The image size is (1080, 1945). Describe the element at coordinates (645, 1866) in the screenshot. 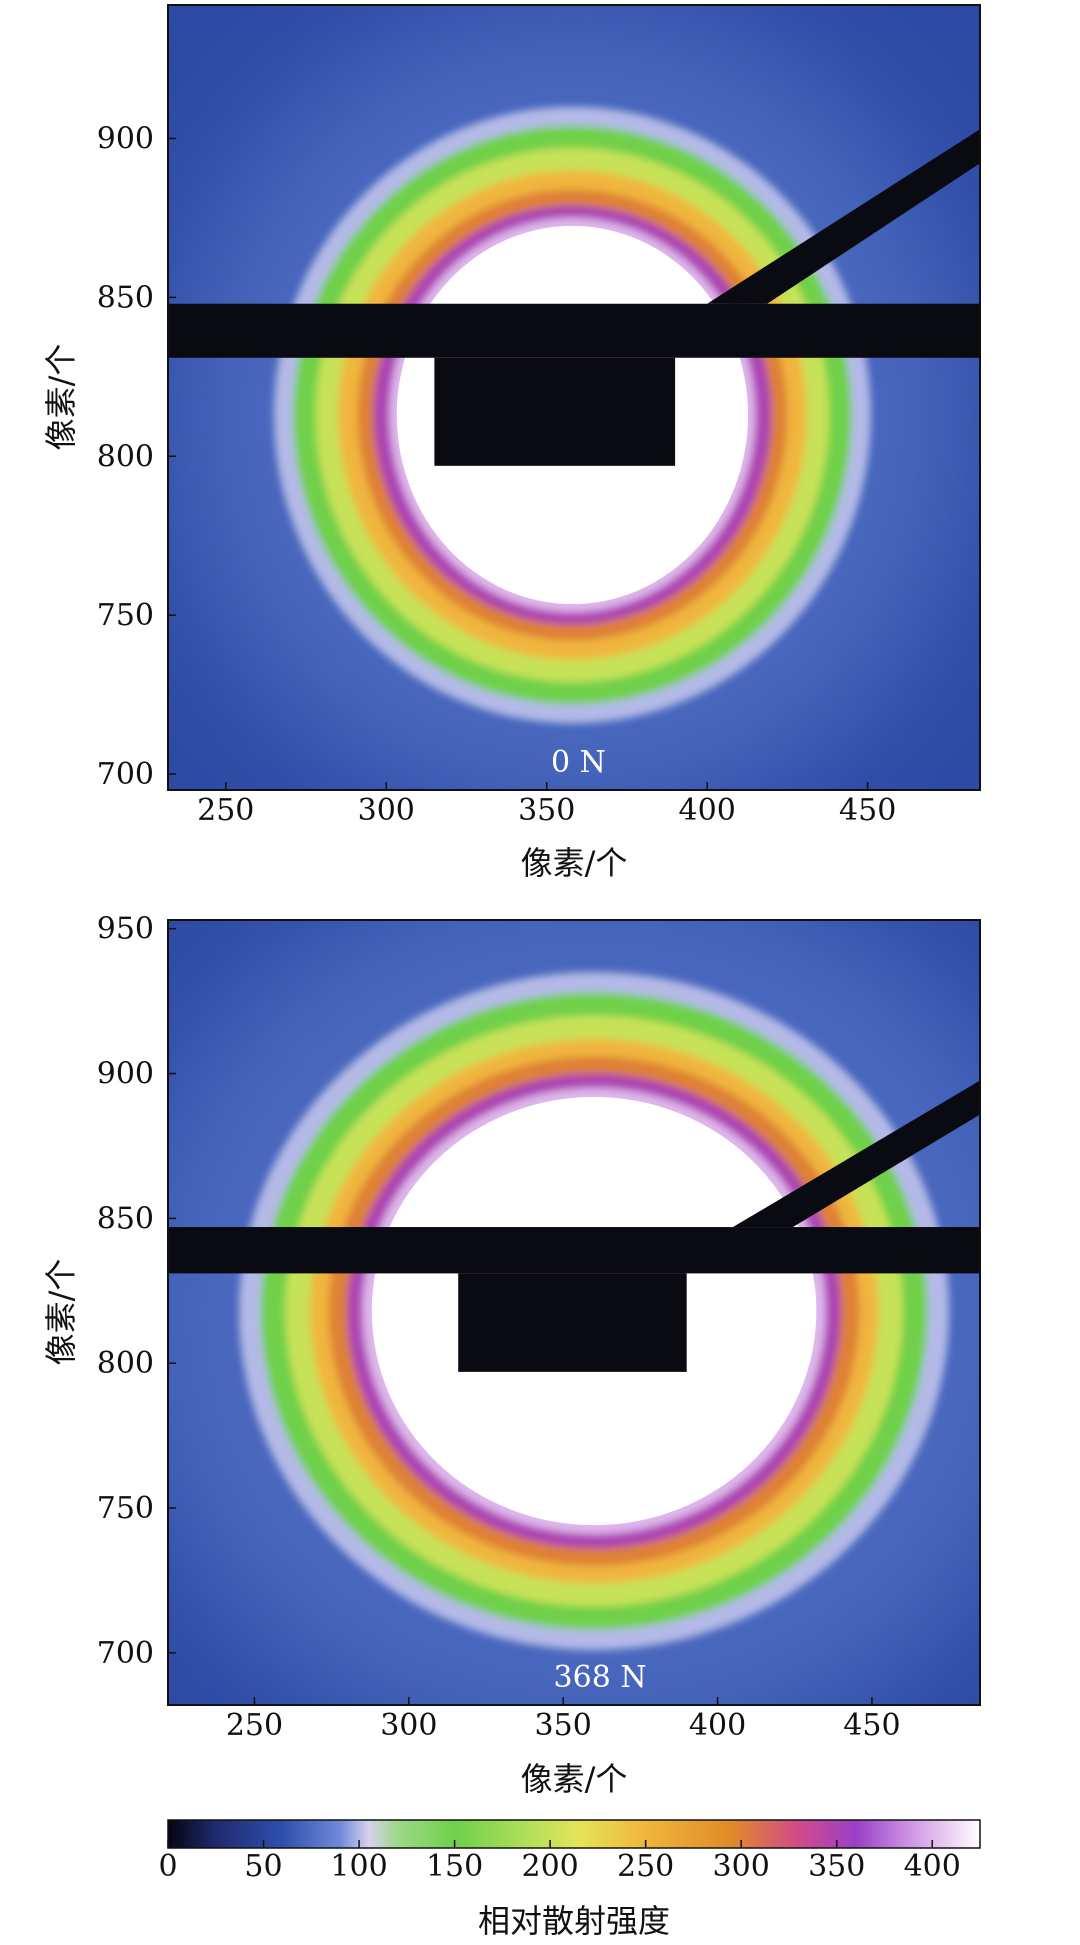

I see `colorbar-tick-label: 250` at that location.